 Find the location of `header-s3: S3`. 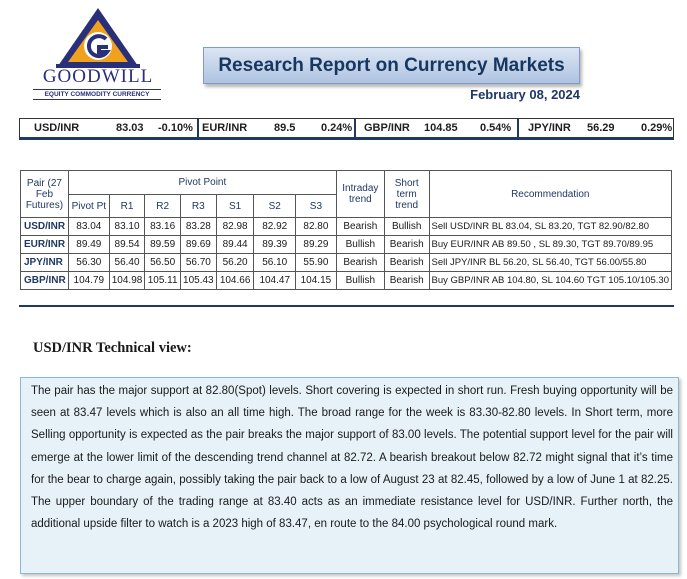

header-s3: S3 is located at coordinates (315, 206).